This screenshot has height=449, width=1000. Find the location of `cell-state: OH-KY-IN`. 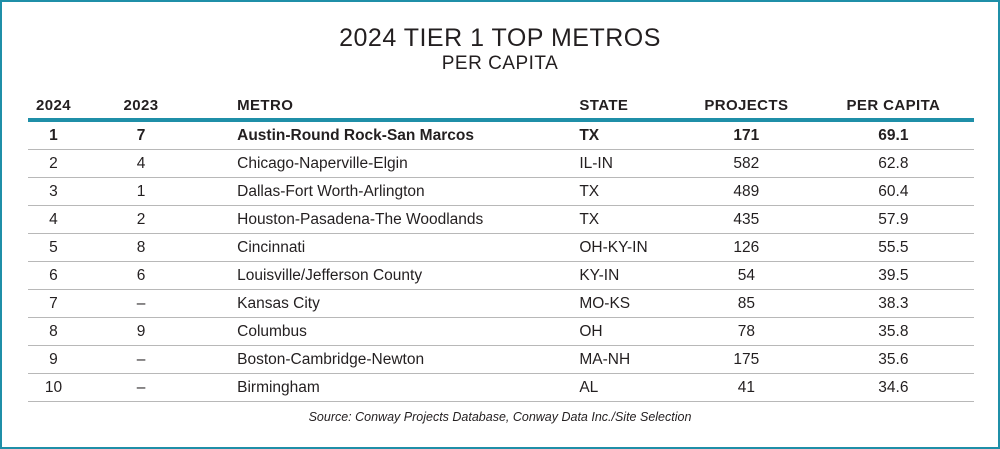

cell-state: OH-KY-IN is located at coordinates (629, 247).